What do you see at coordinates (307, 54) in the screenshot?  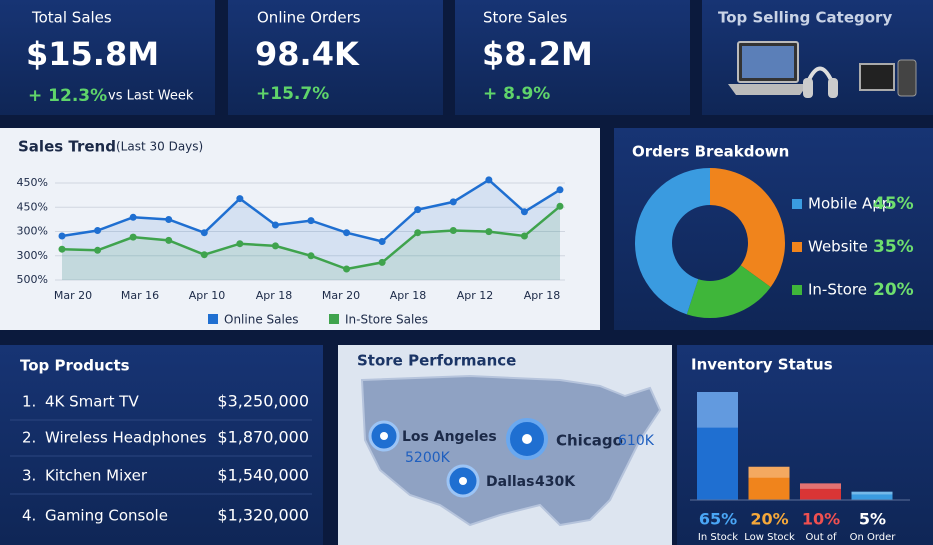 I see `kpi-value: 98.4K` at bounding box center [307, 54].